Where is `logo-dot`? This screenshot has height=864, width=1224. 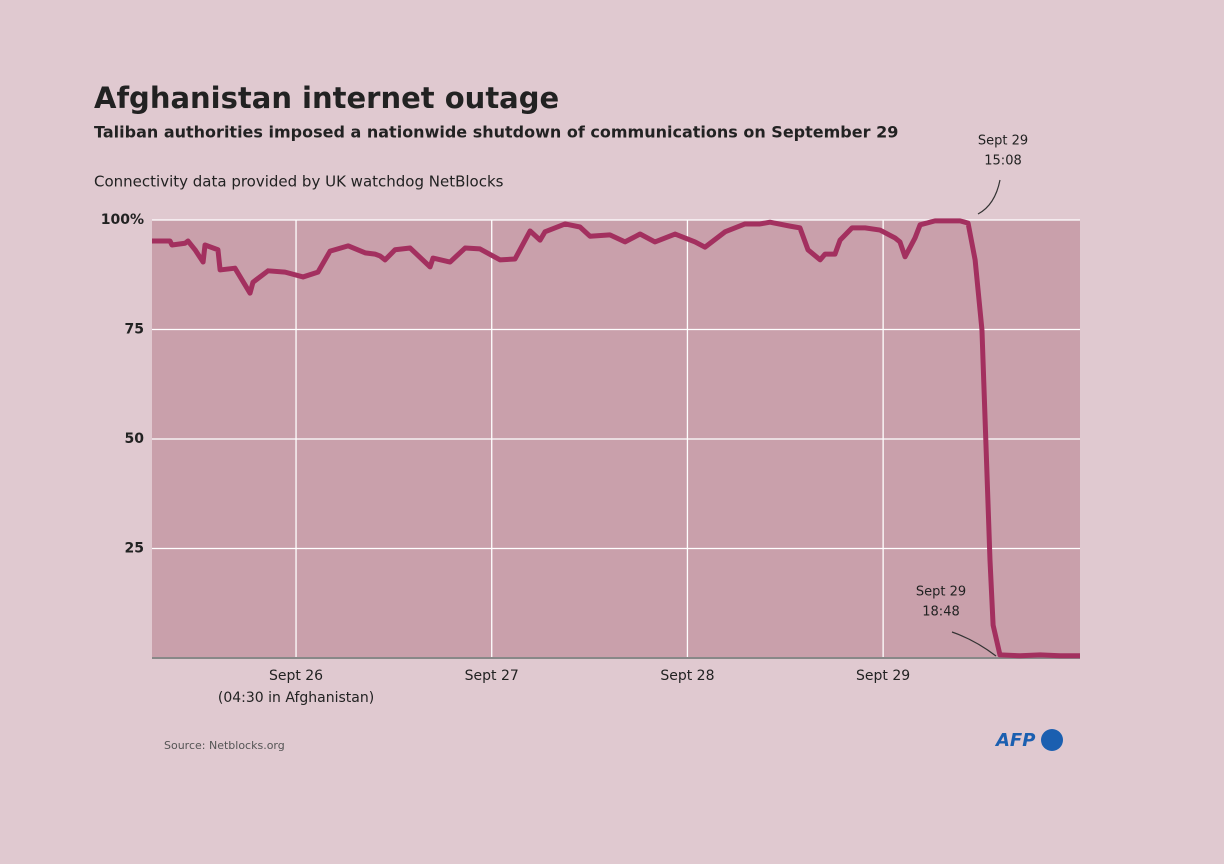
logo-dot is located at coordinates (1052, 740).